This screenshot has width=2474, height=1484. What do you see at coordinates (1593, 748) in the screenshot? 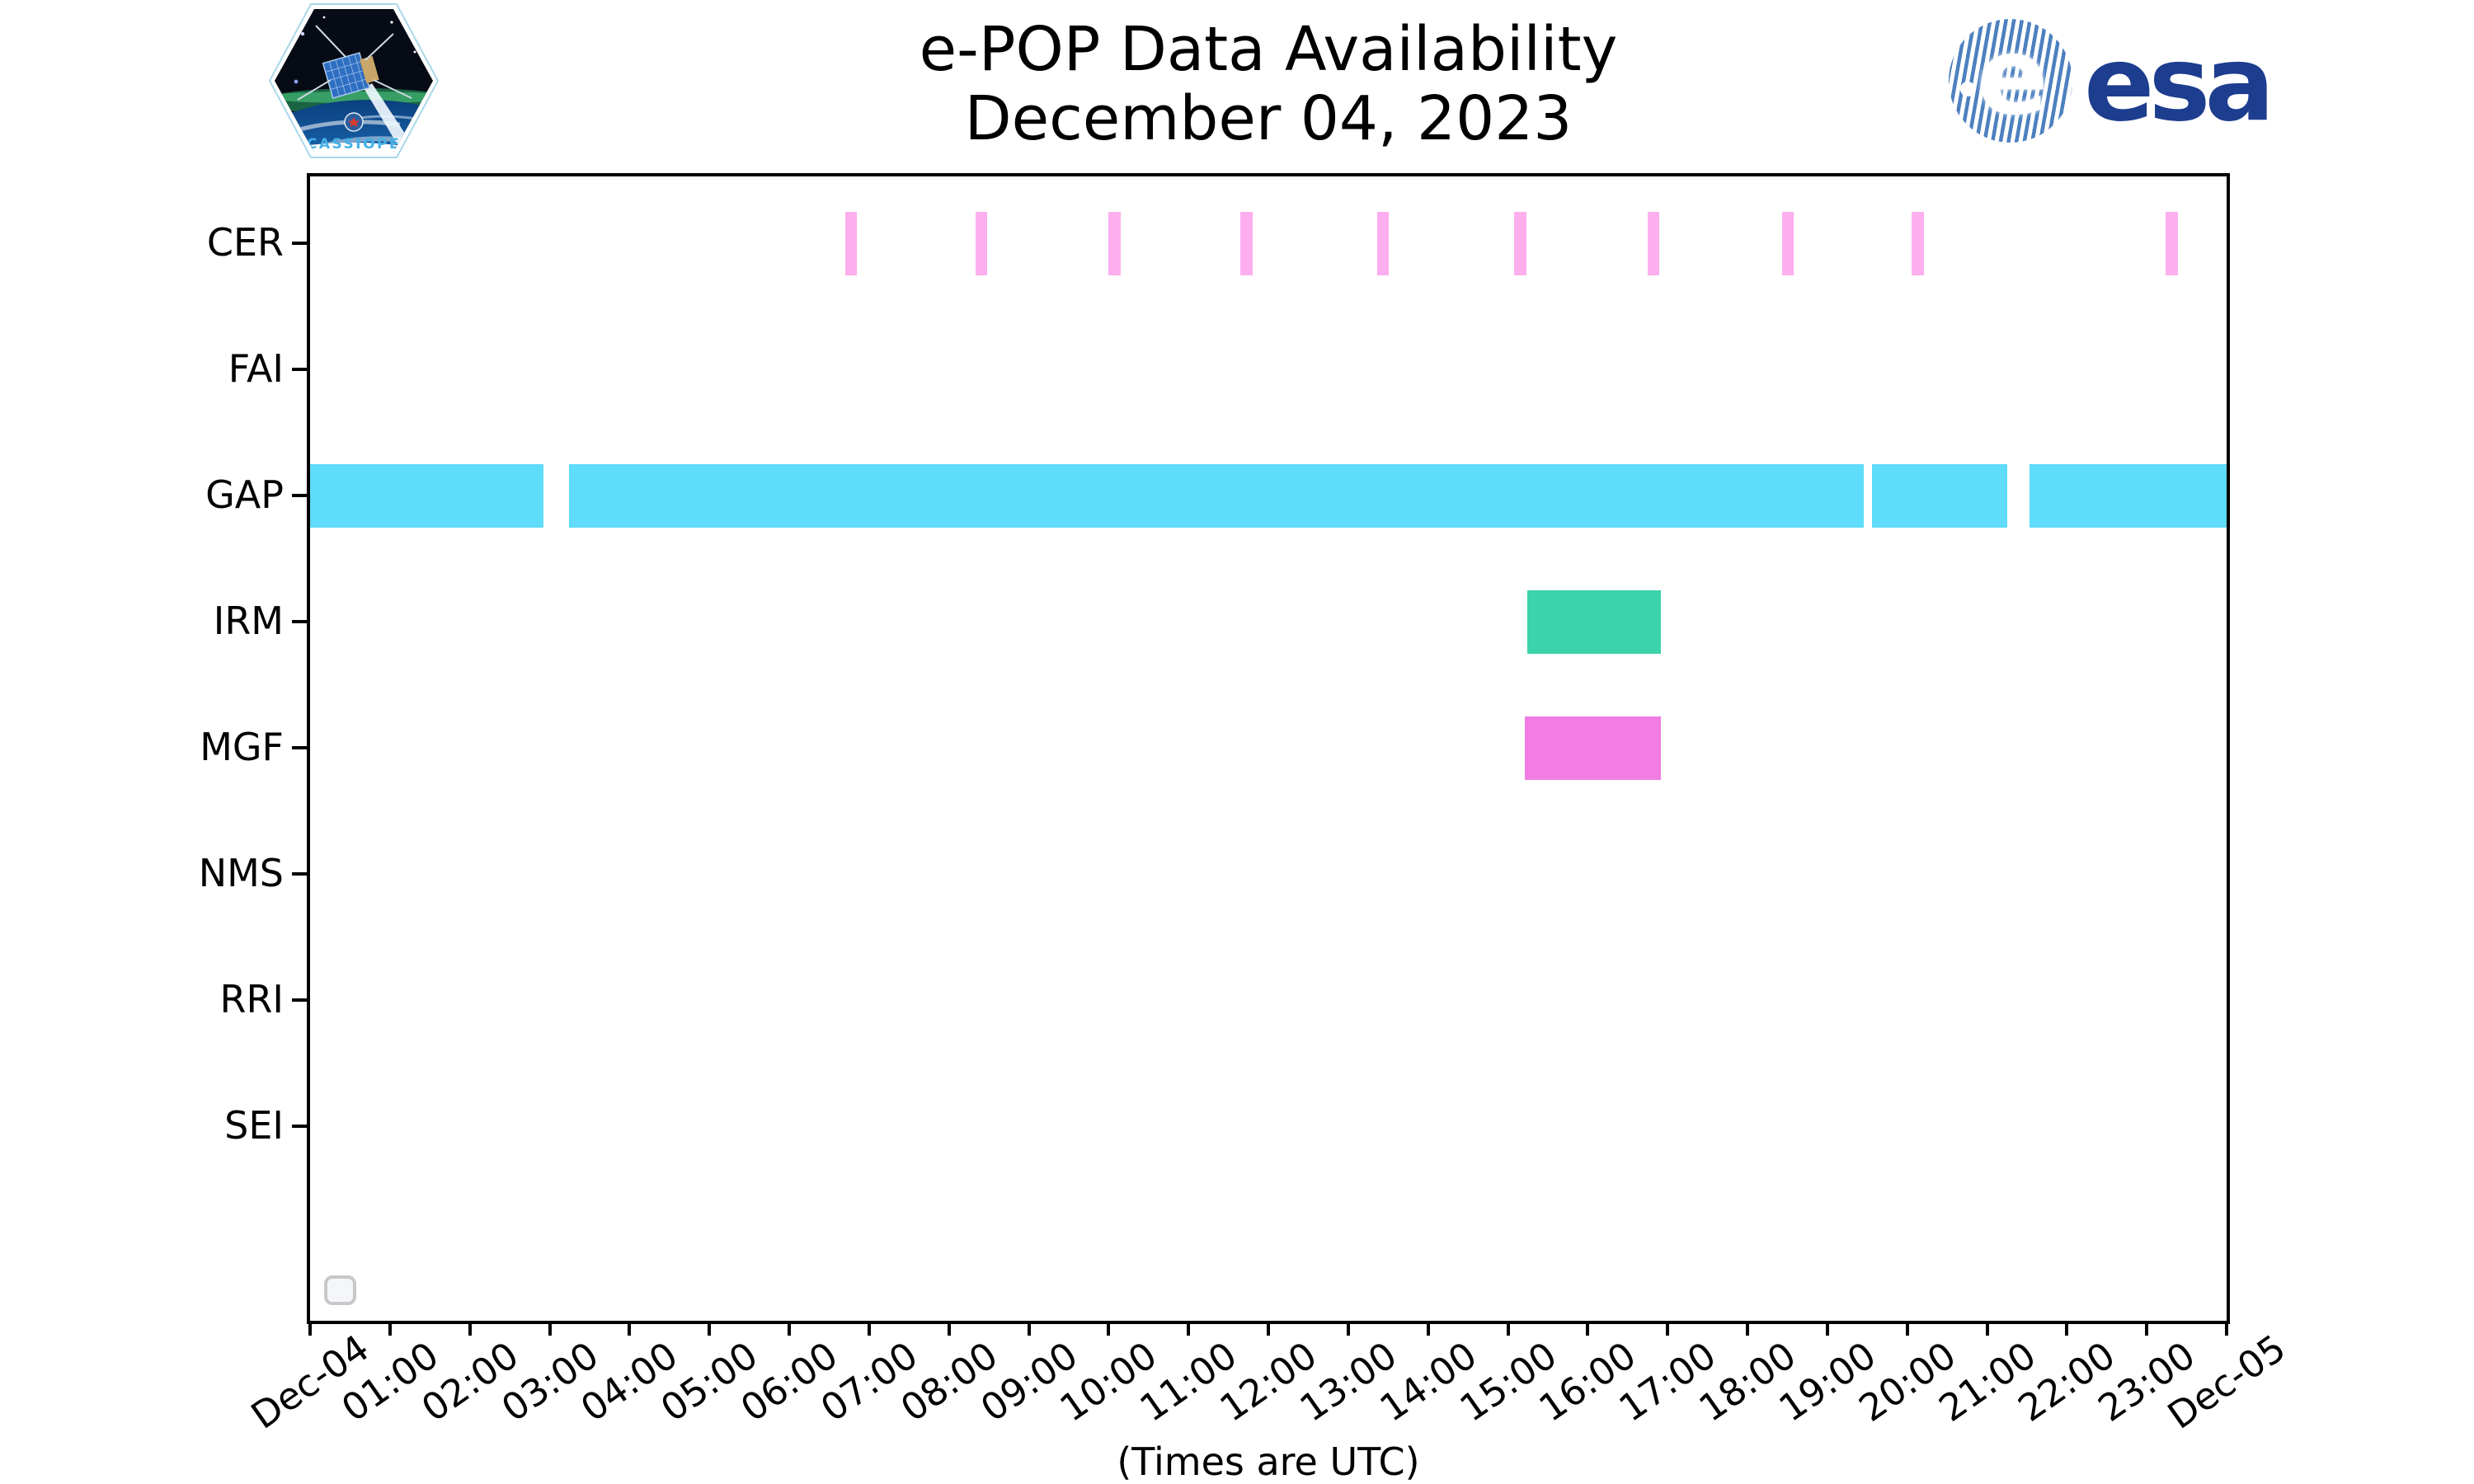
I see `mgf-data-bar` at bounding box center [1593, 748].